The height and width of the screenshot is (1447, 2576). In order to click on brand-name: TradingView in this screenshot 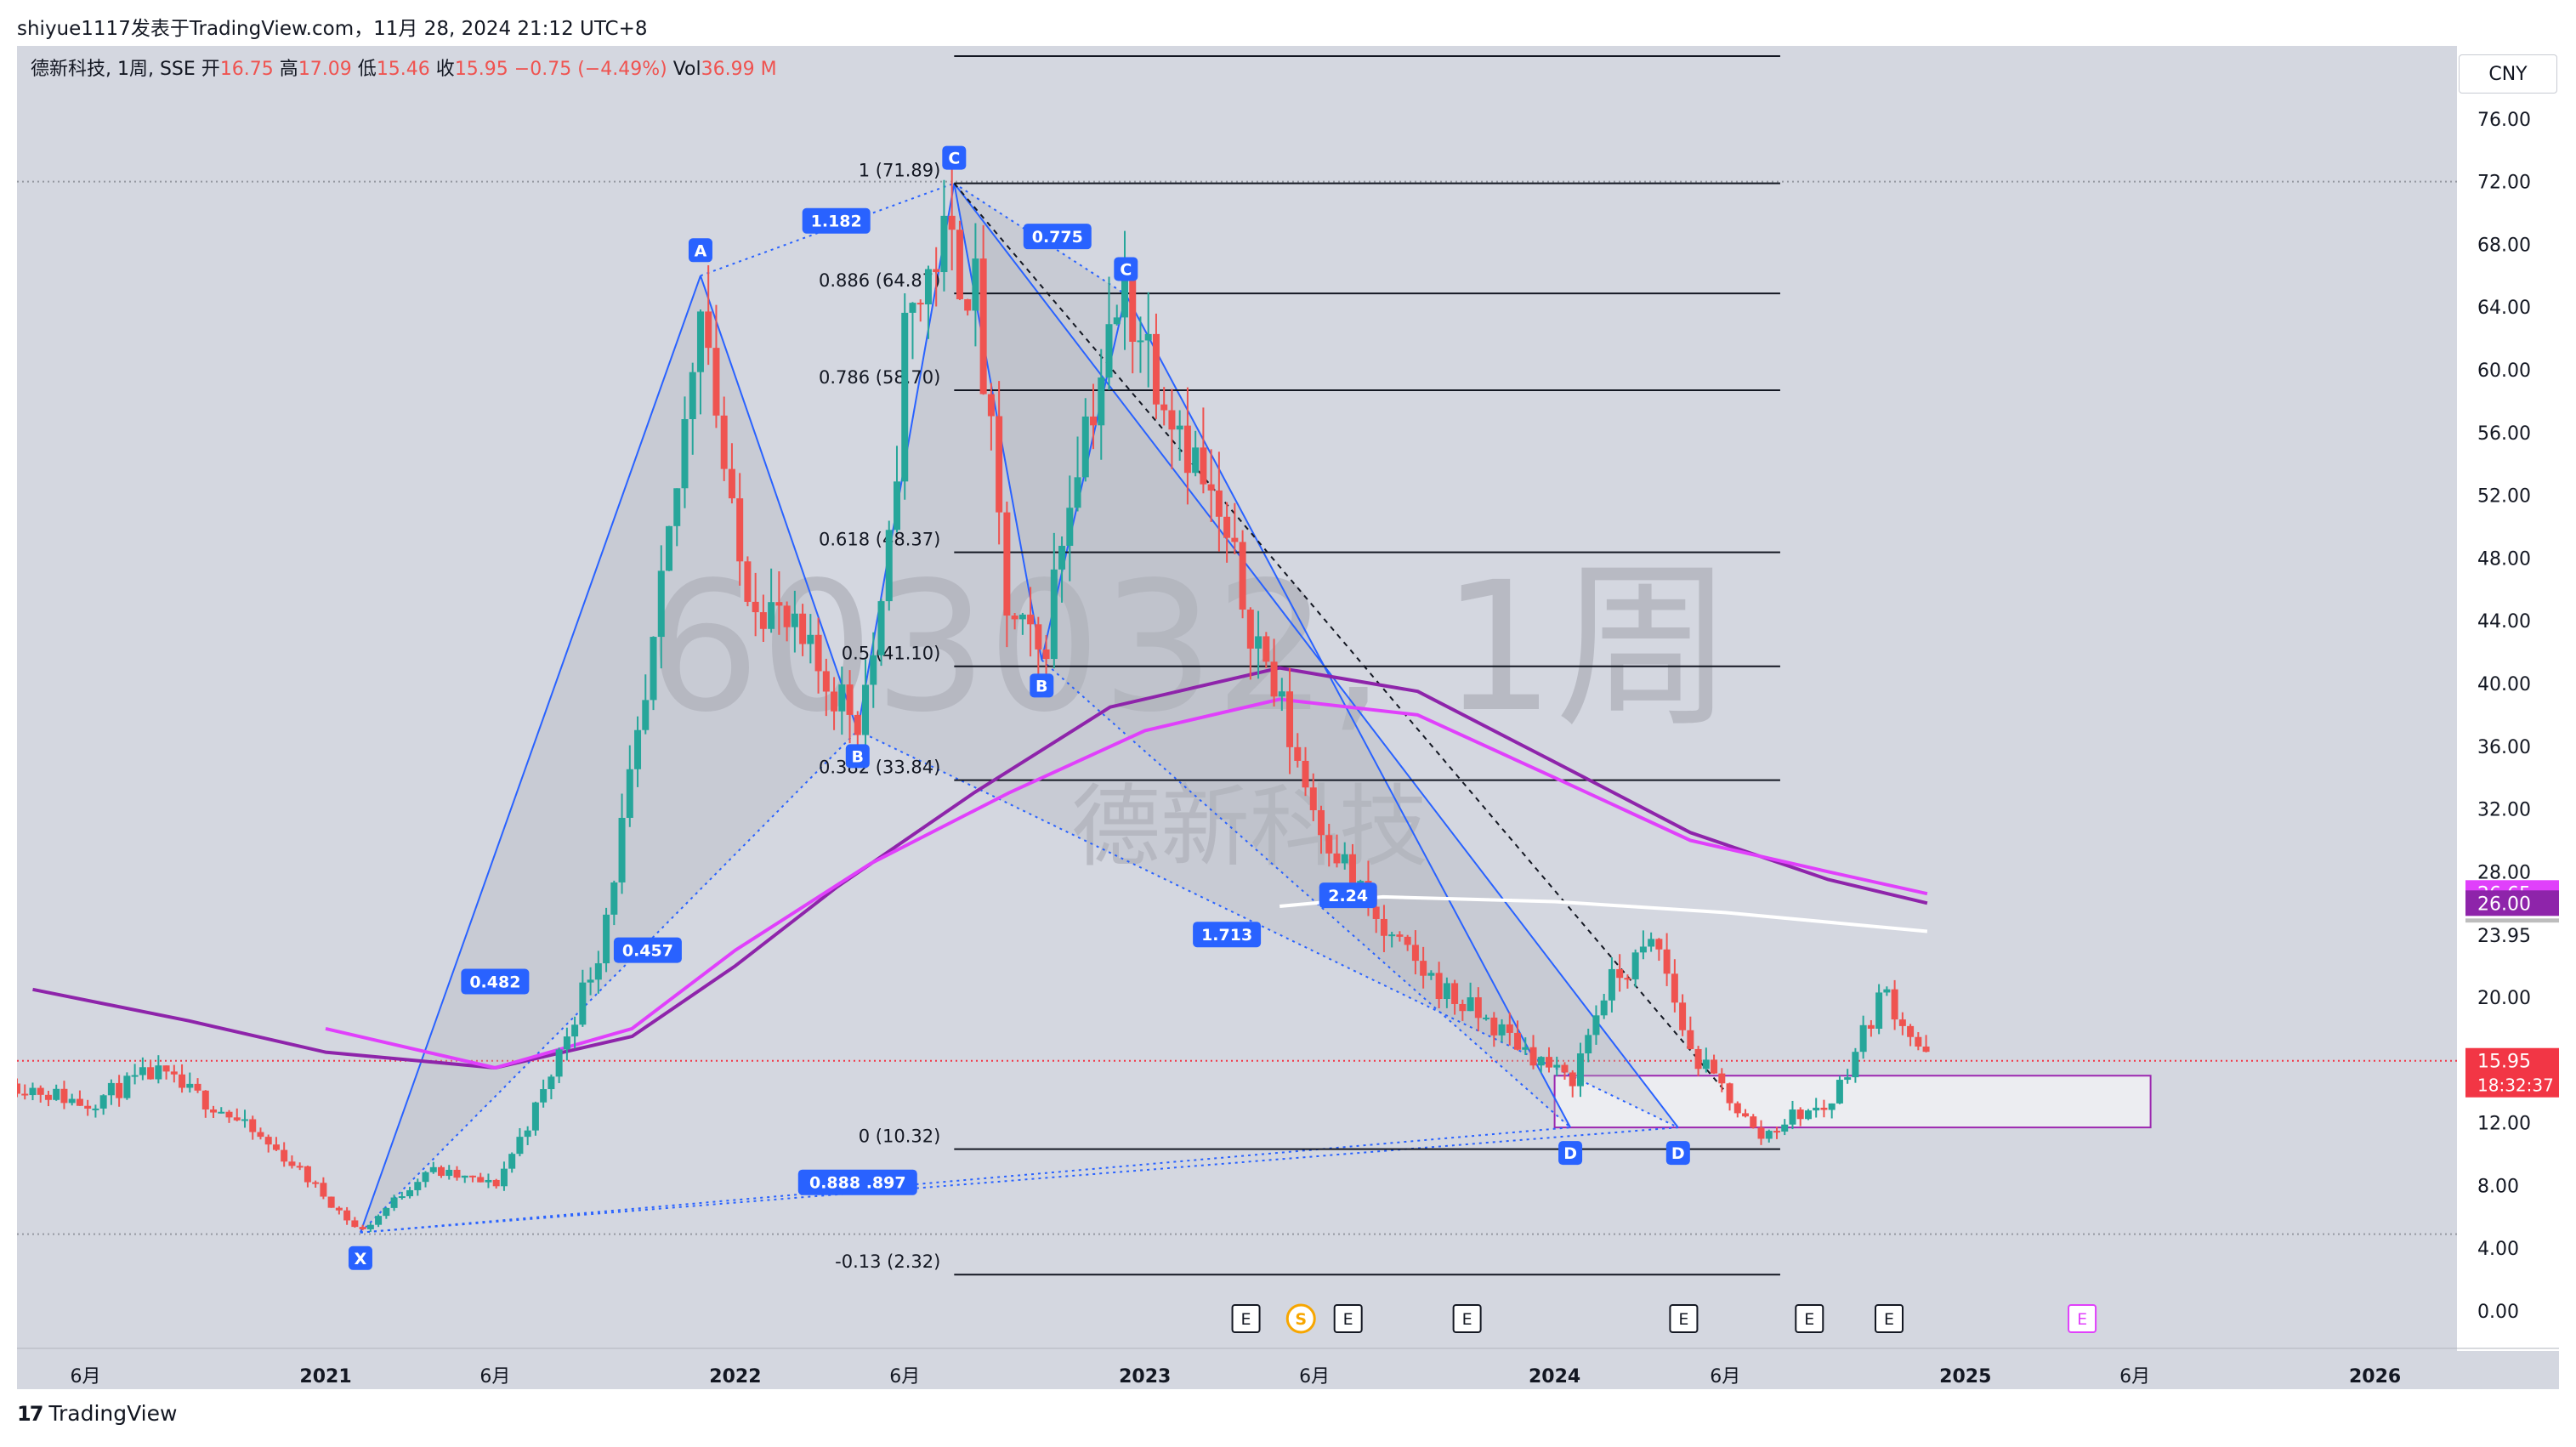, I will do `click(113, 1413)`.